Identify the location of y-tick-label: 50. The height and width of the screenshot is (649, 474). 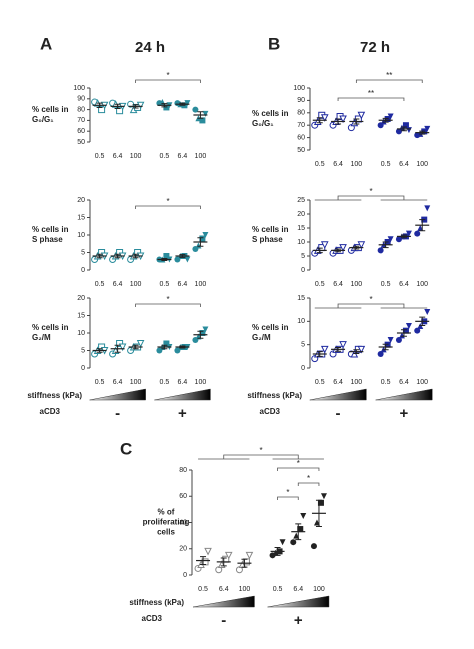
(81, 142).